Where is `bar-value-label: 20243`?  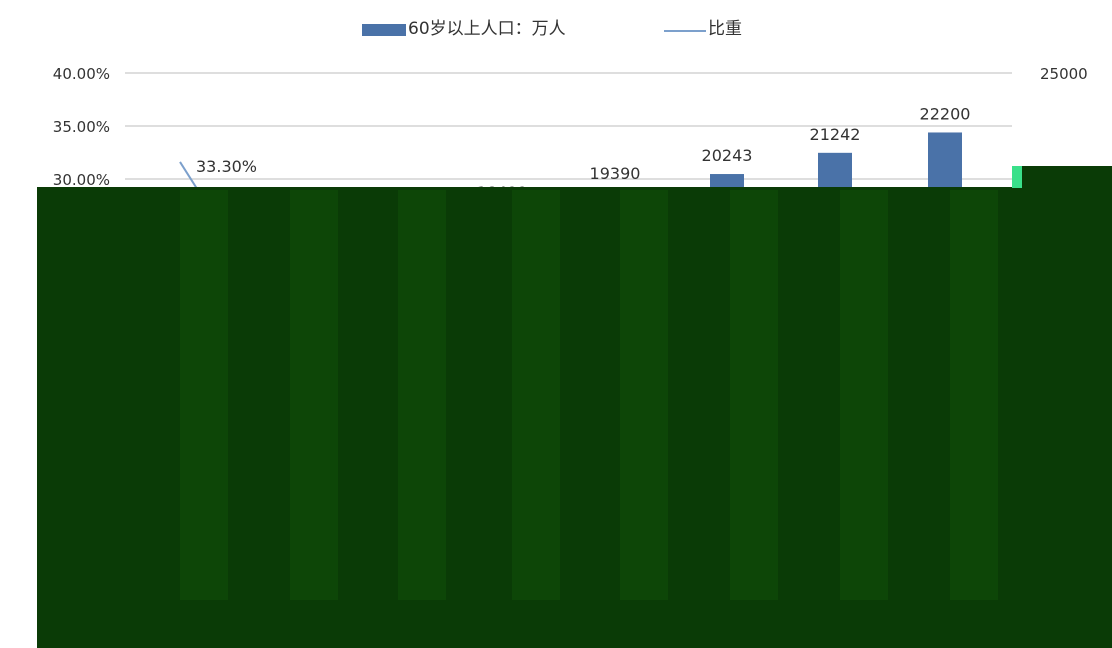
bar-value-label: 20243 is located at coordinates (727, 155).